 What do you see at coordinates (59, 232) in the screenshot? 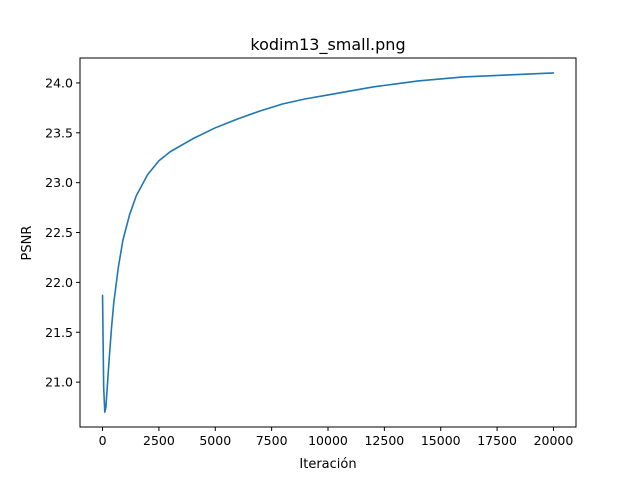
I see `y-tick-label: 22.5` at bounding box center [59, 232].